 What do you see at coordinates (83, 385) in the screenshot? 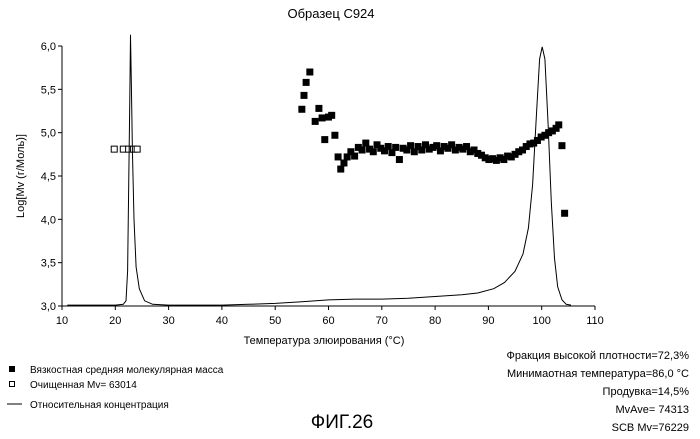
I see `legend-entry-purified: Очищенная Mv= 63014` at bounding box center [83, 385].